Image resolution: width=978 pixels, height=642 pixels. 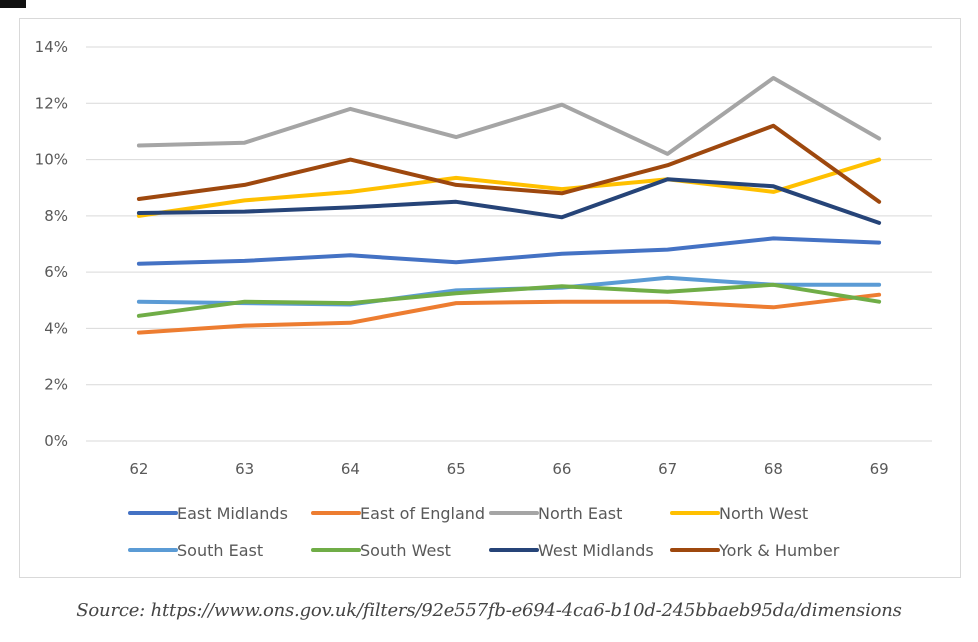 What do you see at coordinates (56, 328) in the screenshot?
I see `y-tick-label: 4%` at bounding box center [56, 328].